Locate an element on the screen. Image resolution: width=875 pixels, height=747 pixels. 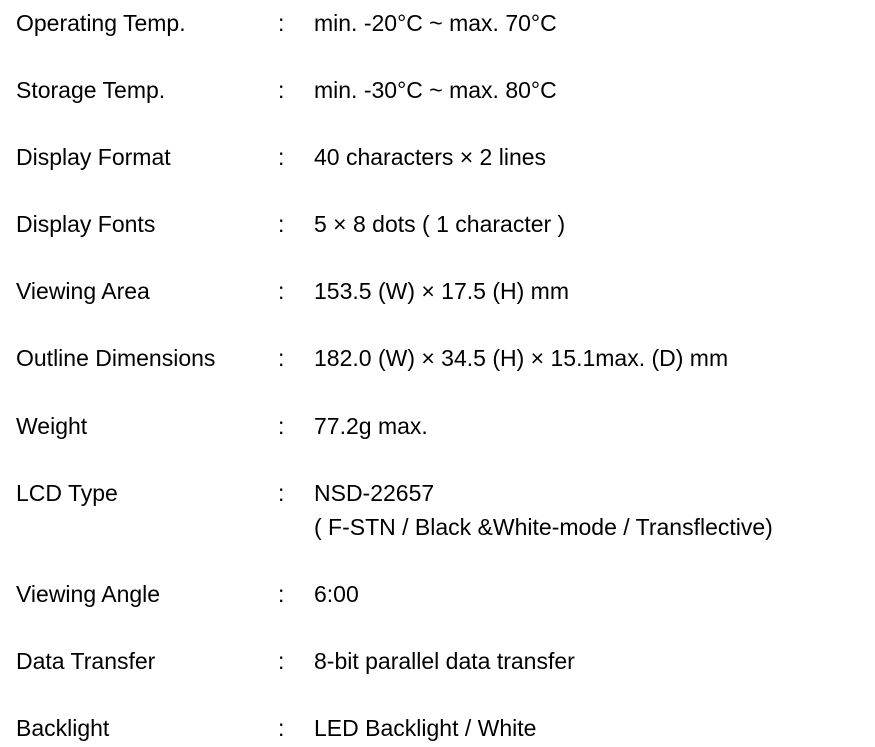
spec-row-display-format: Display Format : 40 characters × 2 lines is located at coordinates (437, 157).